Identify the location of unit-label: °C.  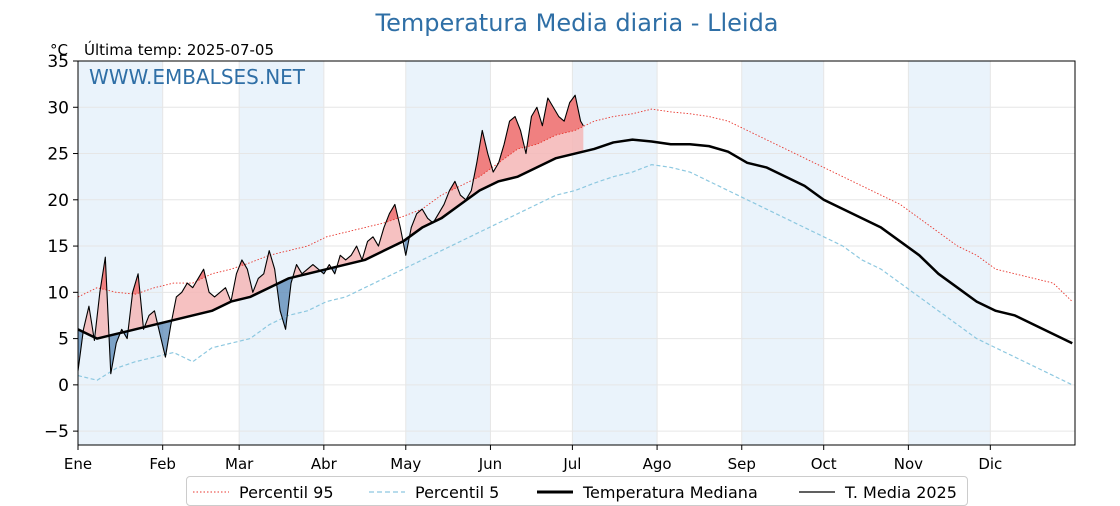
(59, 50).